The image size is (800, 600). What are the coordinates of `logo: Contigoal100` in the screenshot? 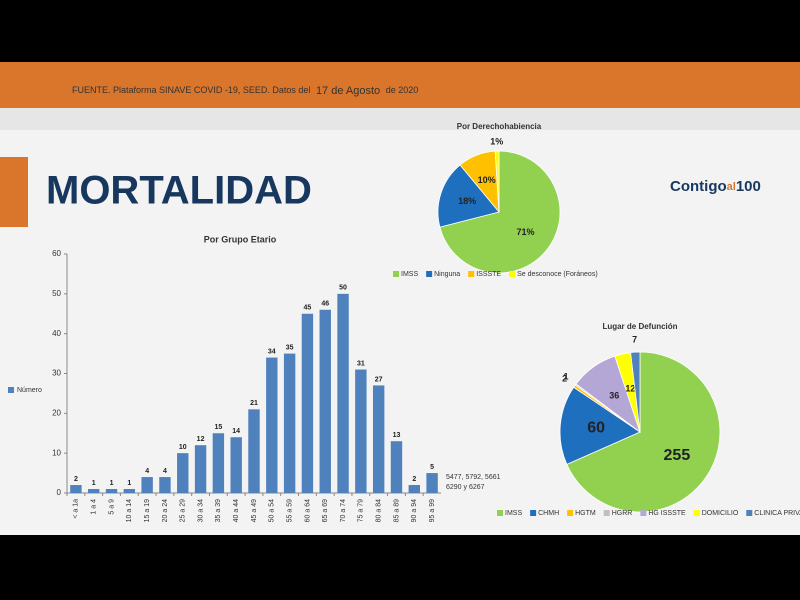 It's located at (715, 186).